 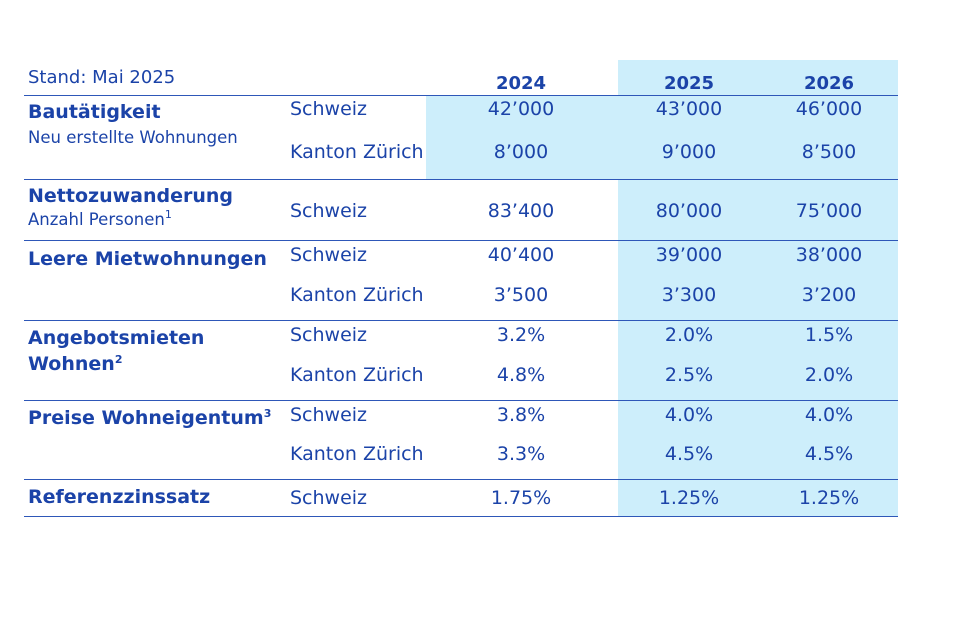 I want to click on value-cell: 8’000, so click(x=521, y=152).